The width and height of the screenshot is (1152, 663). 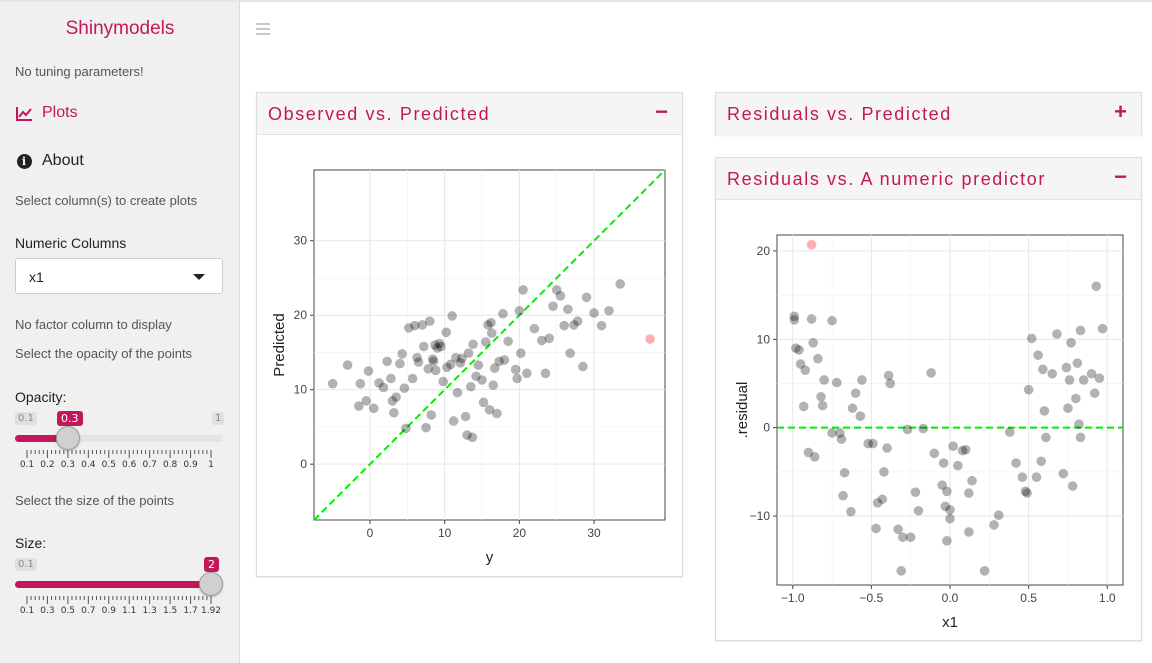 What do you see at coordinates (24, 113) in the screenshot?
I see `line-chart-icon` at bounding box center [24, 113].